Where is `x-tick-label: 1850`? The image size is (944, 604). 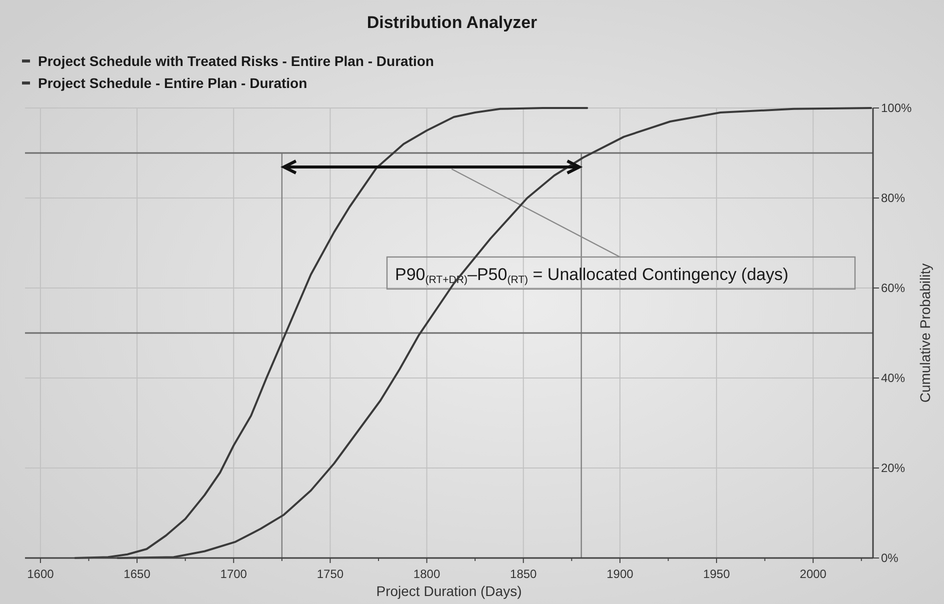 x-tick-label: 1850 is located at coordinates (524, 574).